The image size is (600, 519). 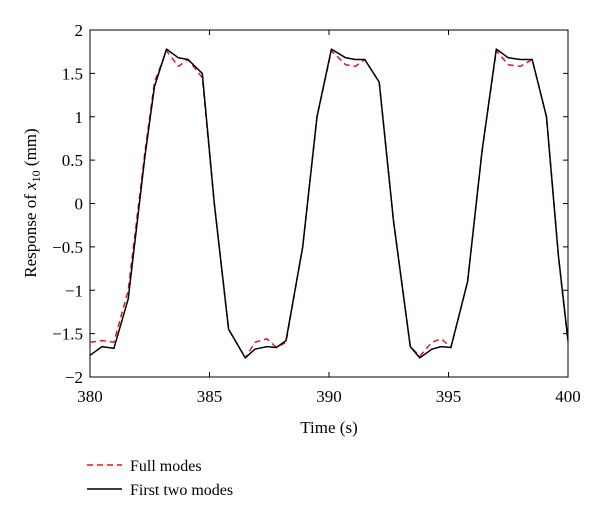 I want to click on legend-label-first-two-modes: First two modes, so click(x=181, y=490).